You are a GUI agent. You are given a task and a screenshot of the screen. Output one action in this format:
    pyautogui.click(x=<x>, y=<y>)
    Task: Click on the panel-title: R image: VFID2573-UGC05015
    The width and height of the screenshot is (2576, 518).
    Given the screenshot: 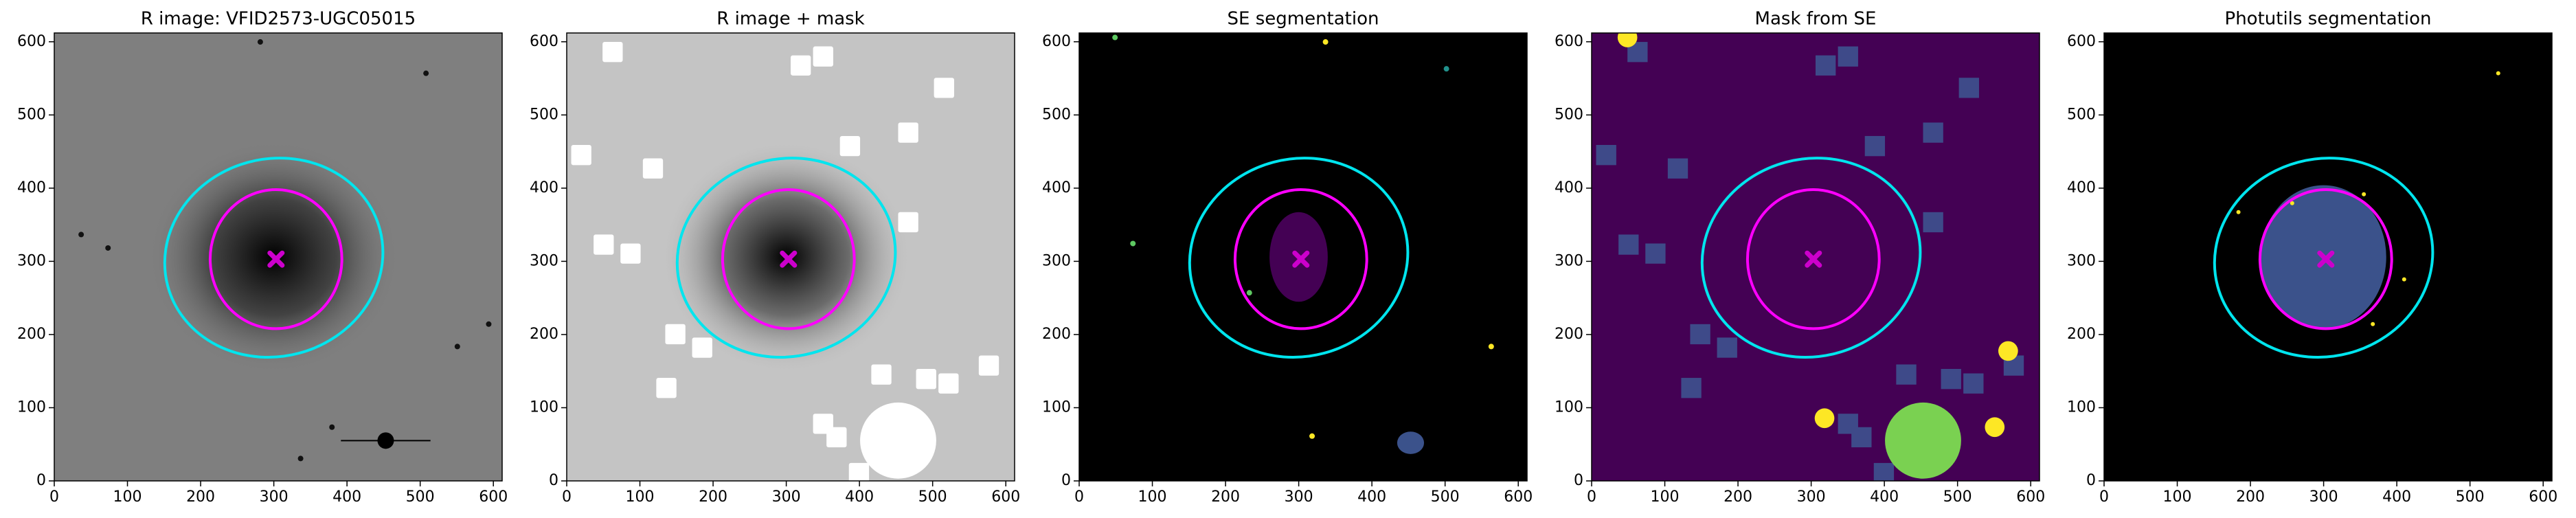 What is the action you would take?
    pyautogui.click(x=278, y=19)
    